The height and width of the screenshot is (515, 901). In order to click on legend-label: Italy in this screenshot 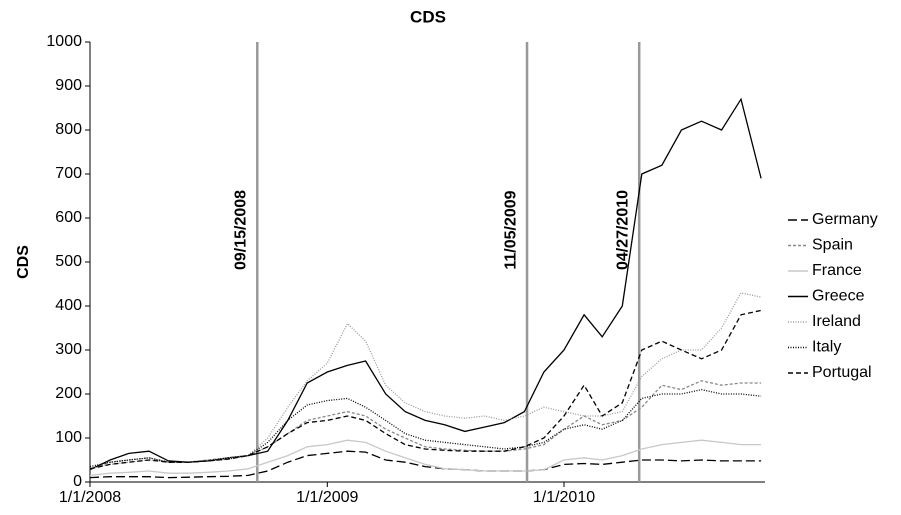, I will do `click(826, 347)`.